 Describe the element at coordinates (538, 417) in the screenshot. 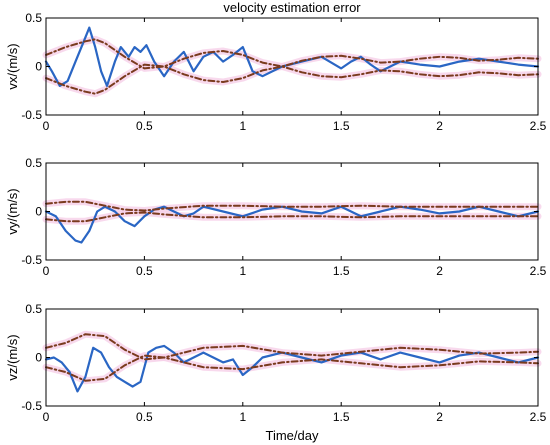

I see `vz-xtick-label: 2.5` at that location.